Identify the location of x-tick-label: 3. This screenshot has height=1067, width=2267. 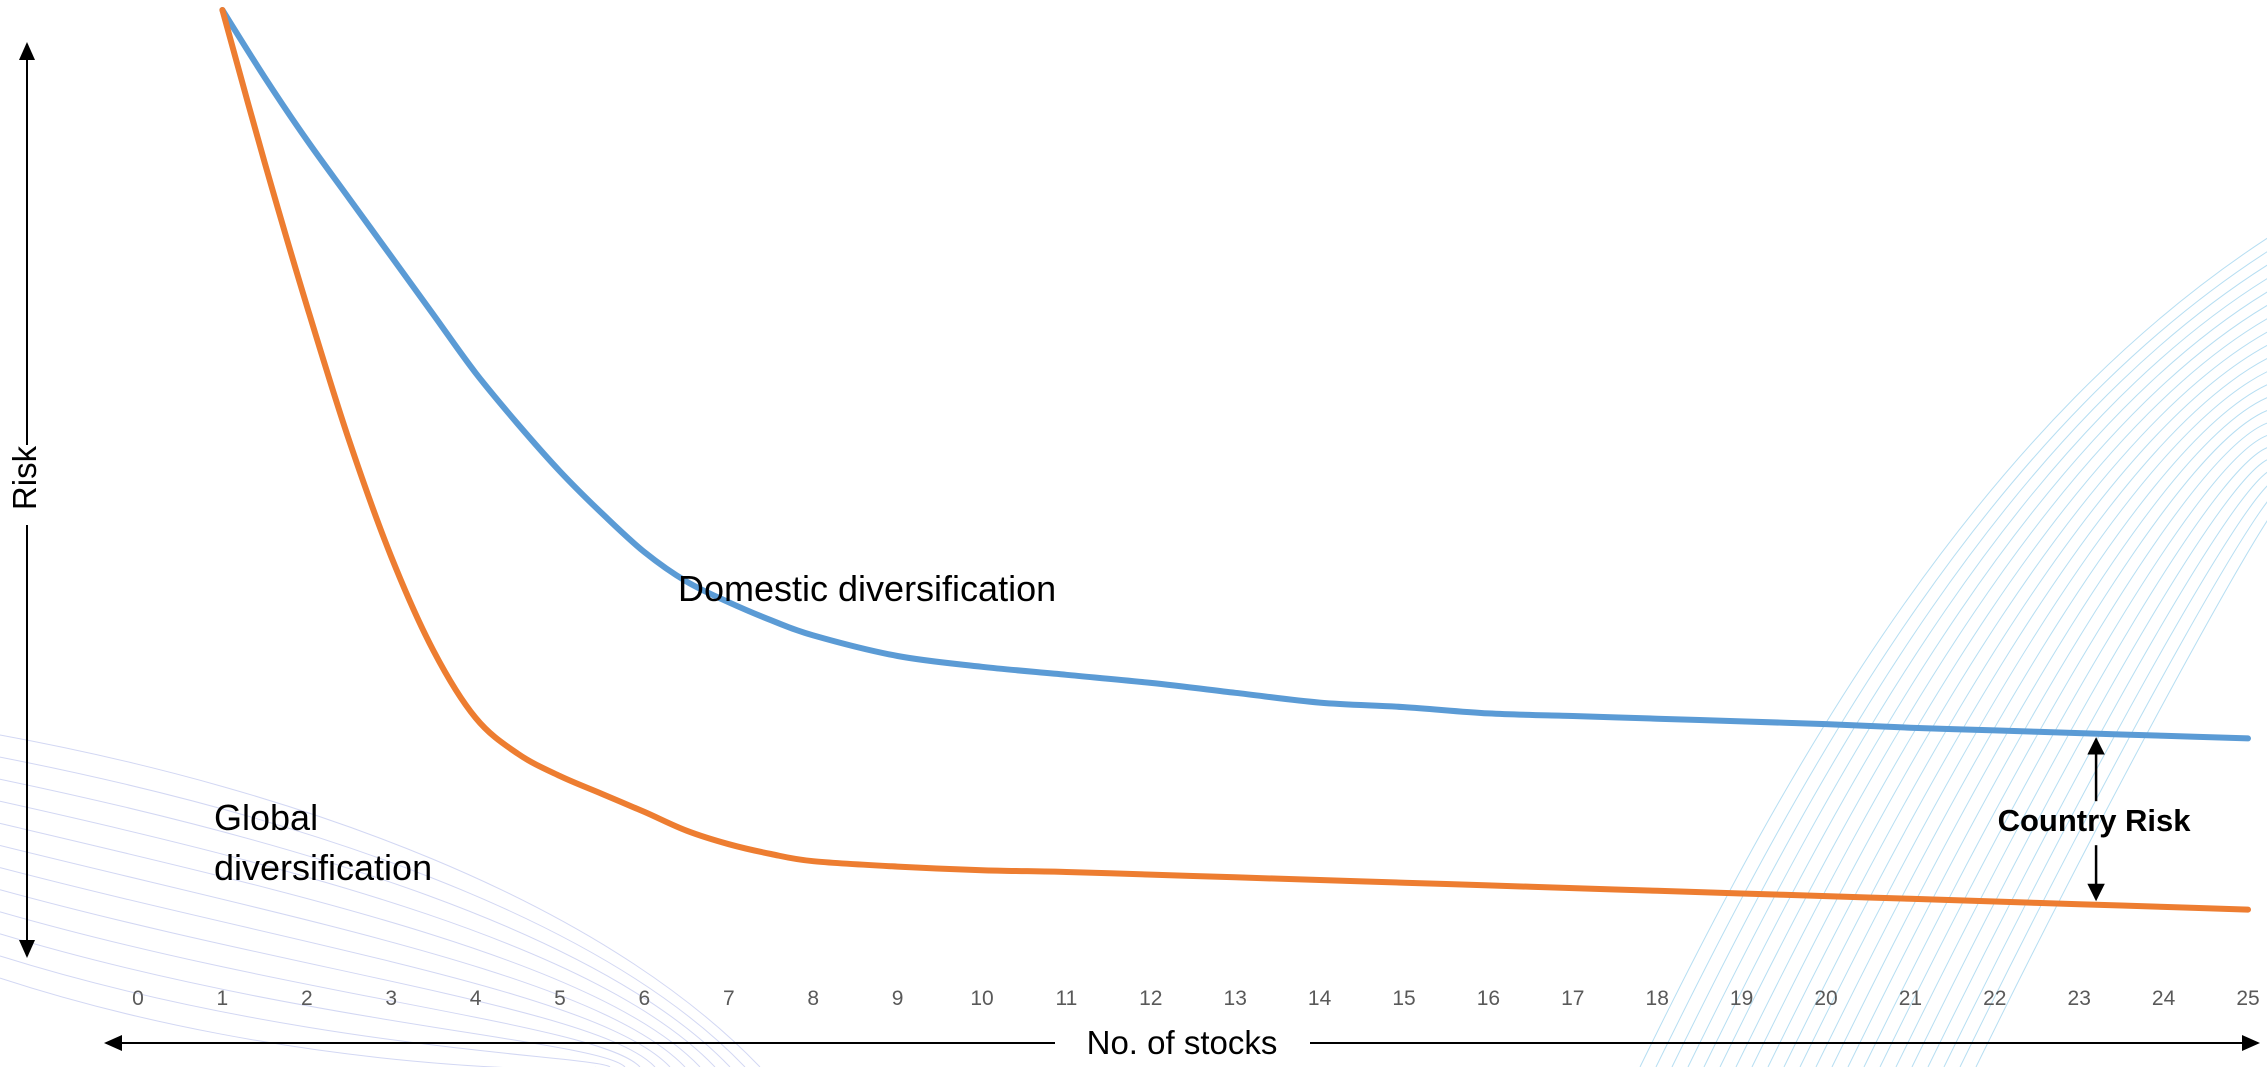
(391, 998).